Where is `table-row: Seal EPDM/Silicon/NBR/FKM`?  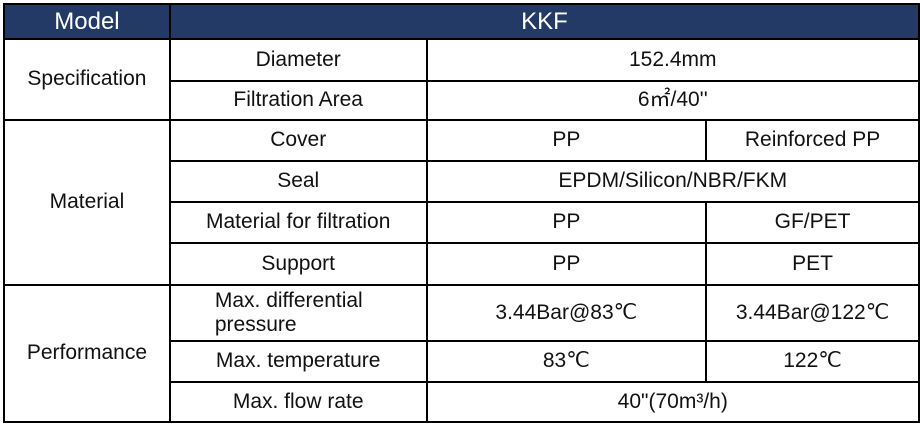 table-row: Seal EPDM/Silicon/NBR/FKM is located at coordinates (462, 181).